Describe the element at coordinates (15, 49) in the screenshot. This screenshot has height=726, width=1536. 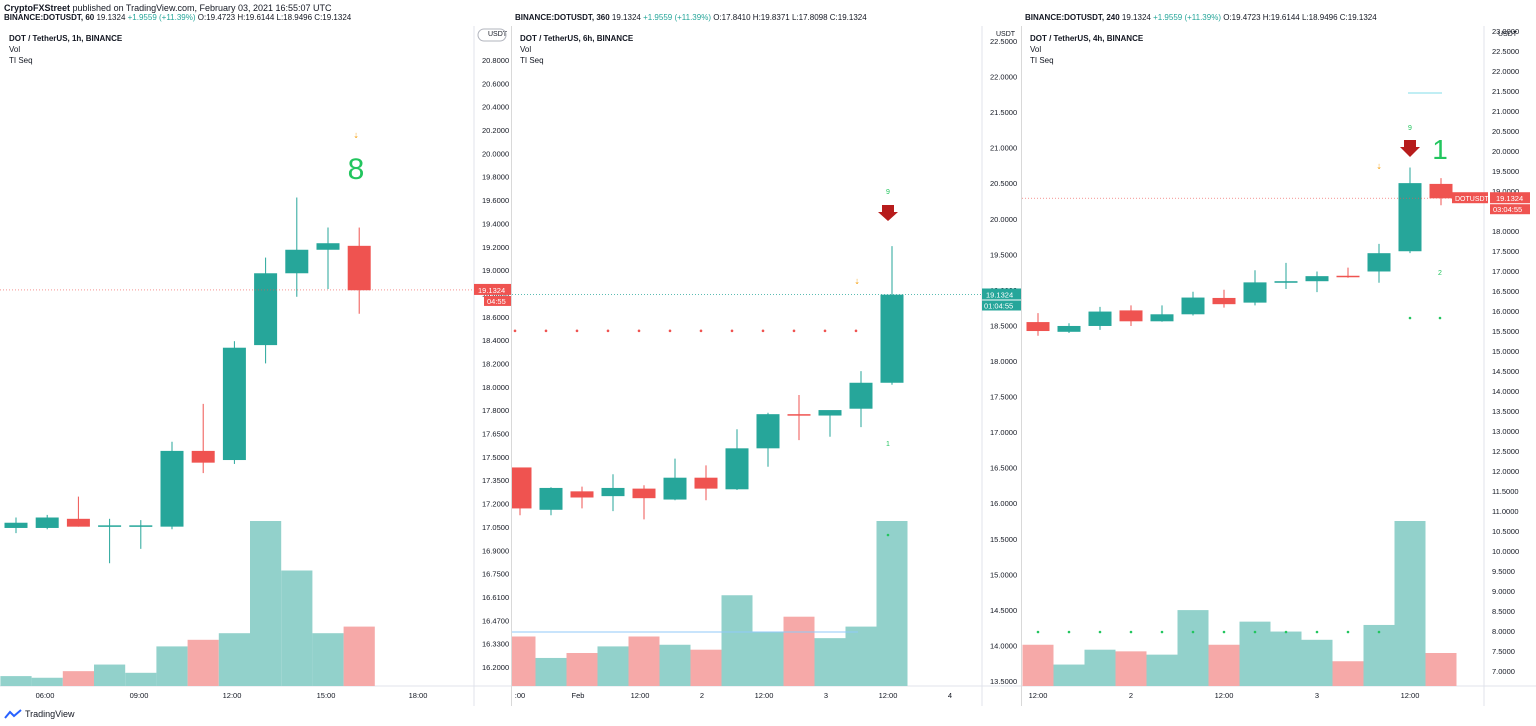
I see `pane-1-legend-vol: Vol` at that location.